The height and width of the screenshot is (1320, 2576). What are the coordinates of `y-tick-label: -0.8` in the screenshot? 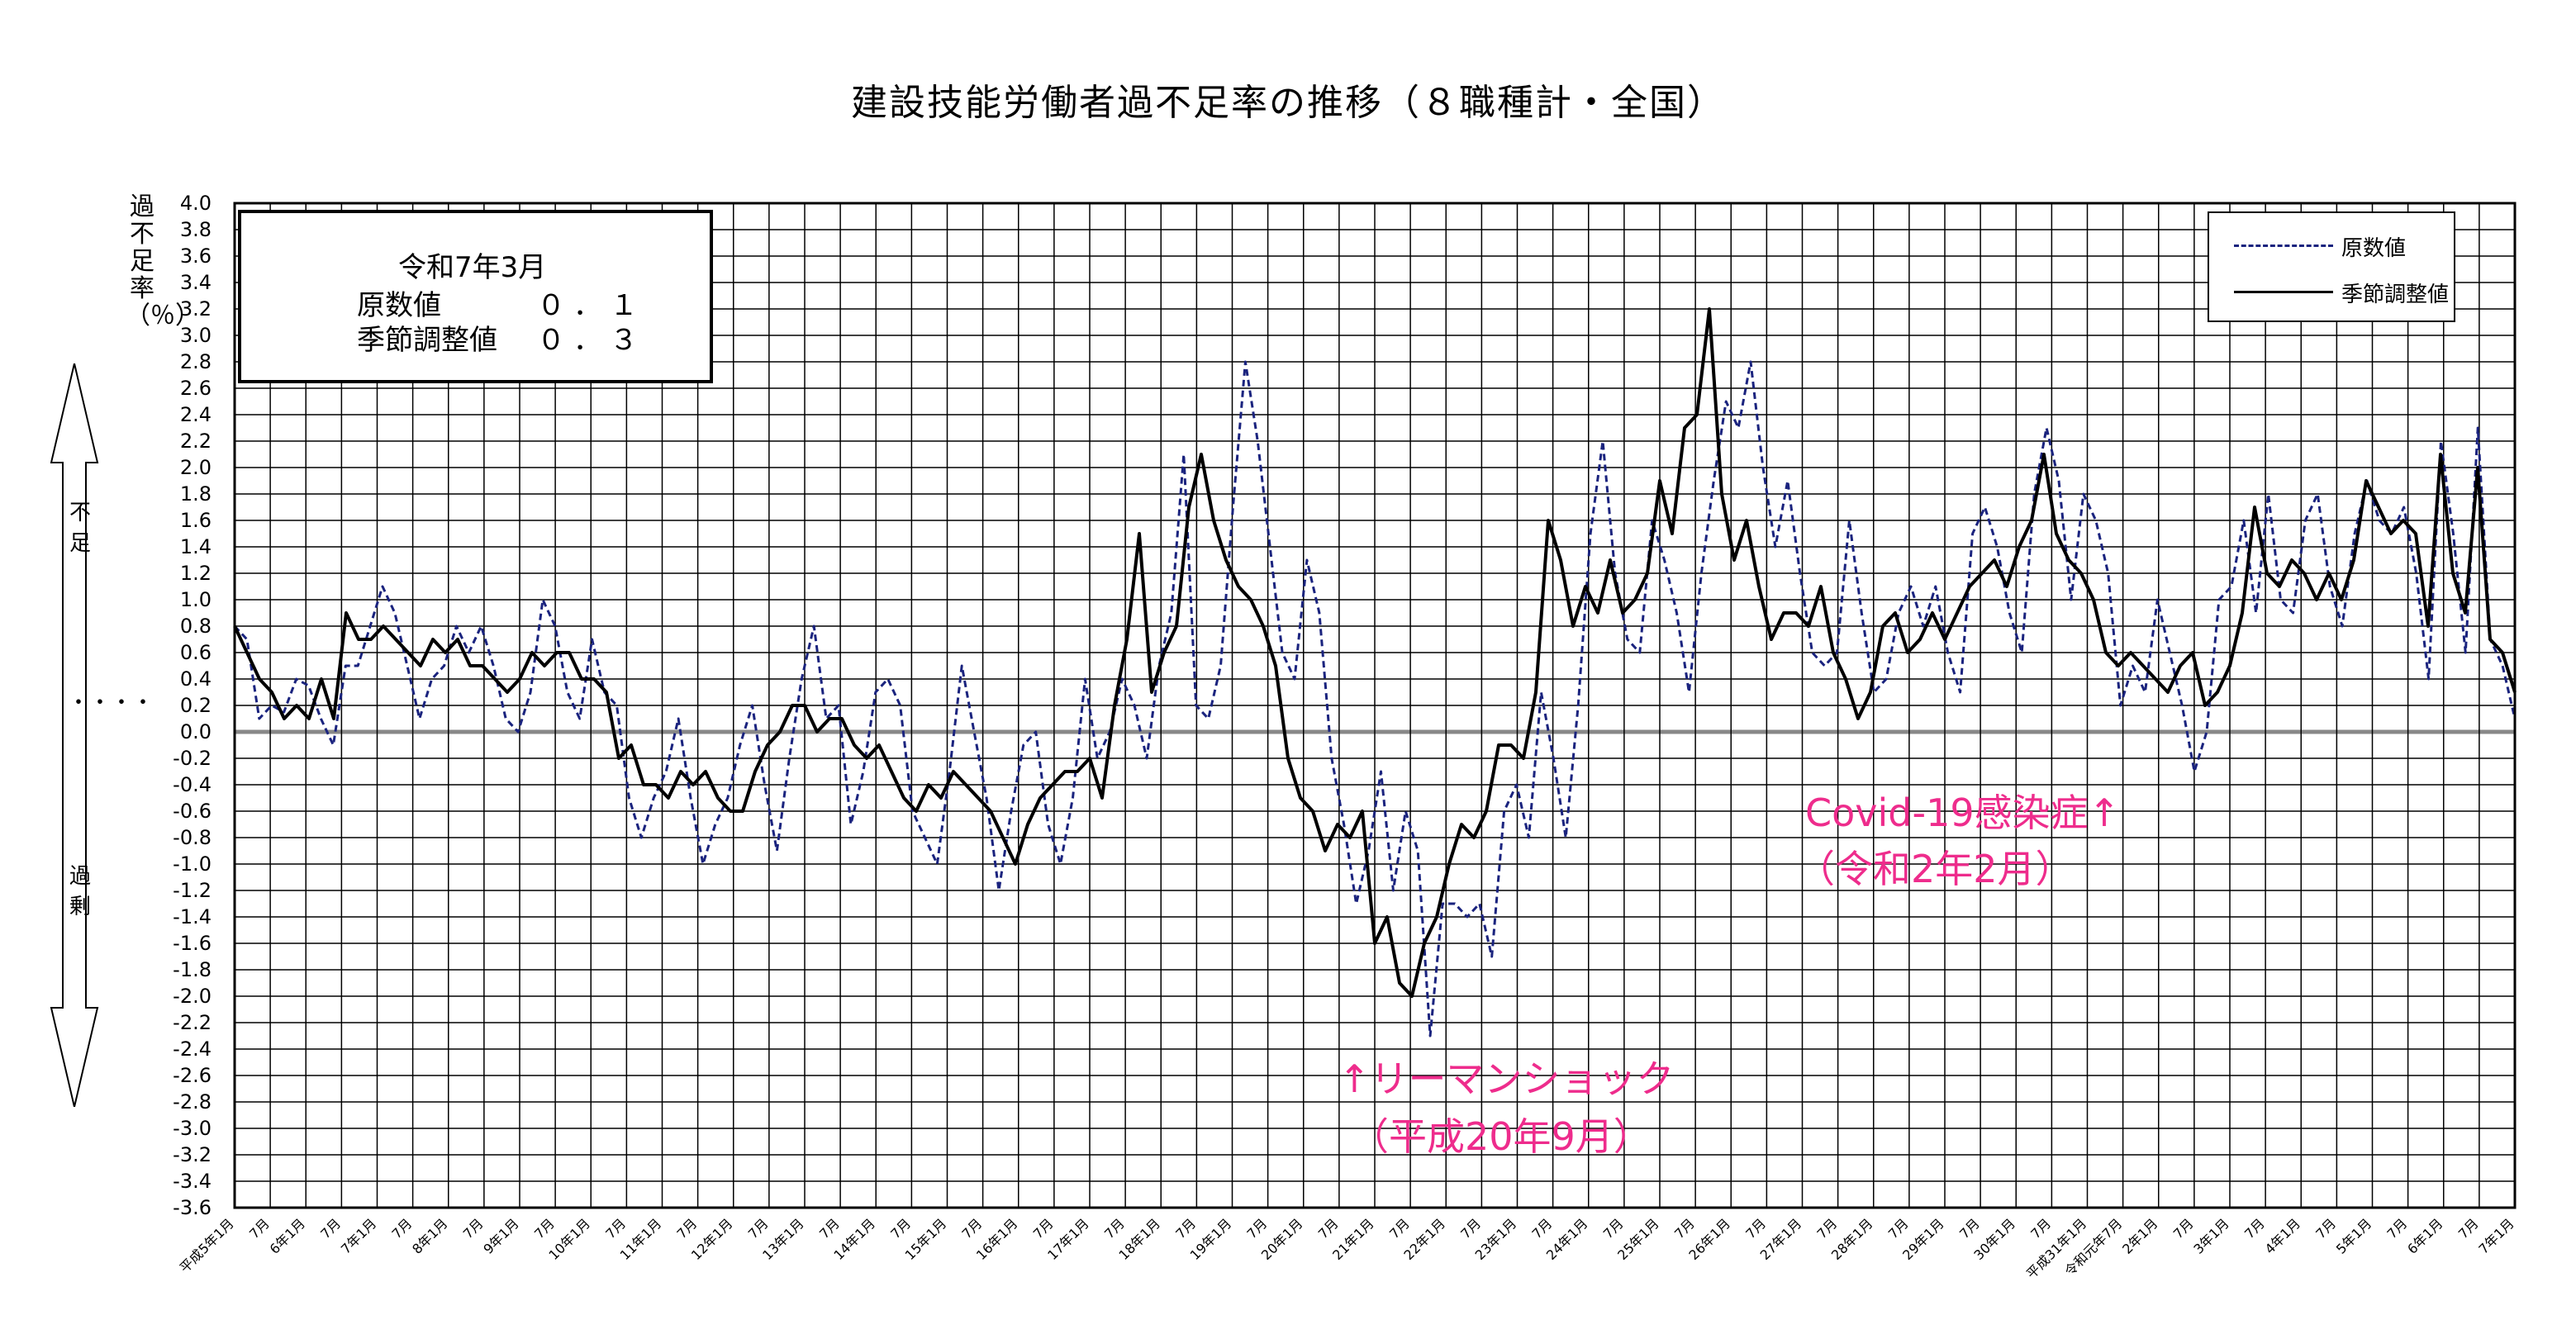 It's located at (192, 837).